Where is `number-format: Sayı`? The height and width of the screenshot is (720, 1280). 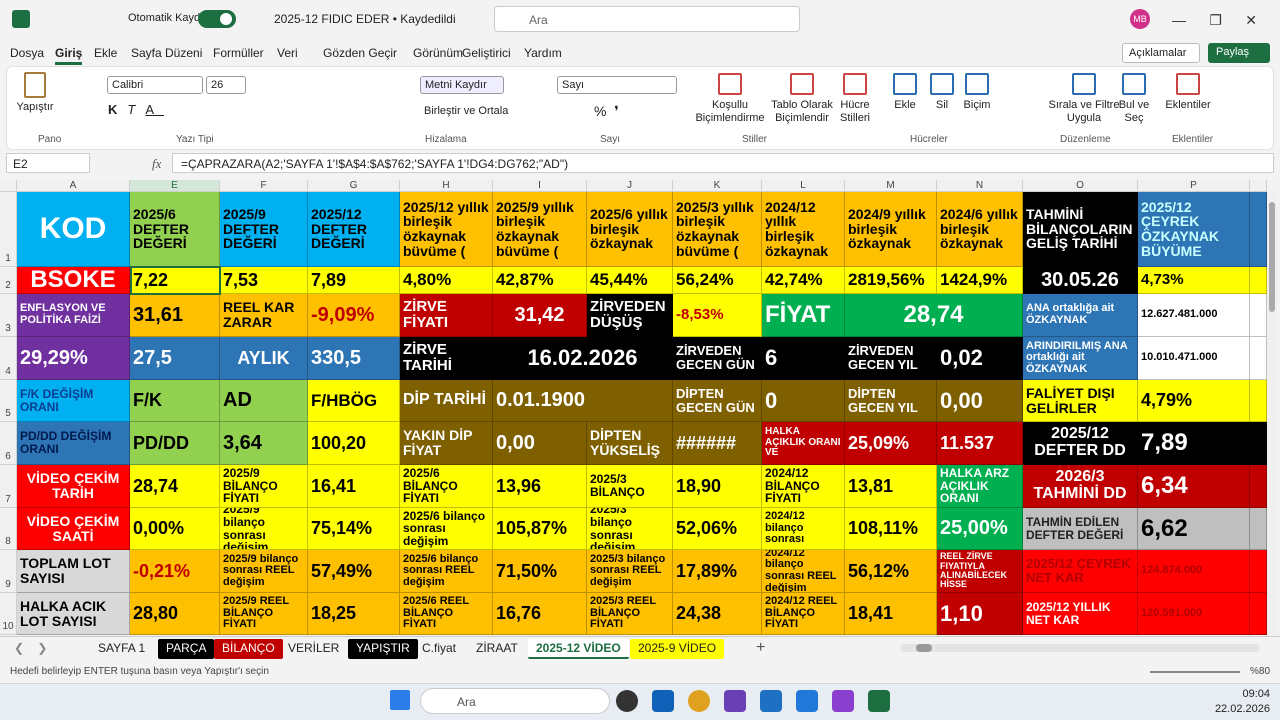
number-format: Sayı is located at coordinates (617, 85).